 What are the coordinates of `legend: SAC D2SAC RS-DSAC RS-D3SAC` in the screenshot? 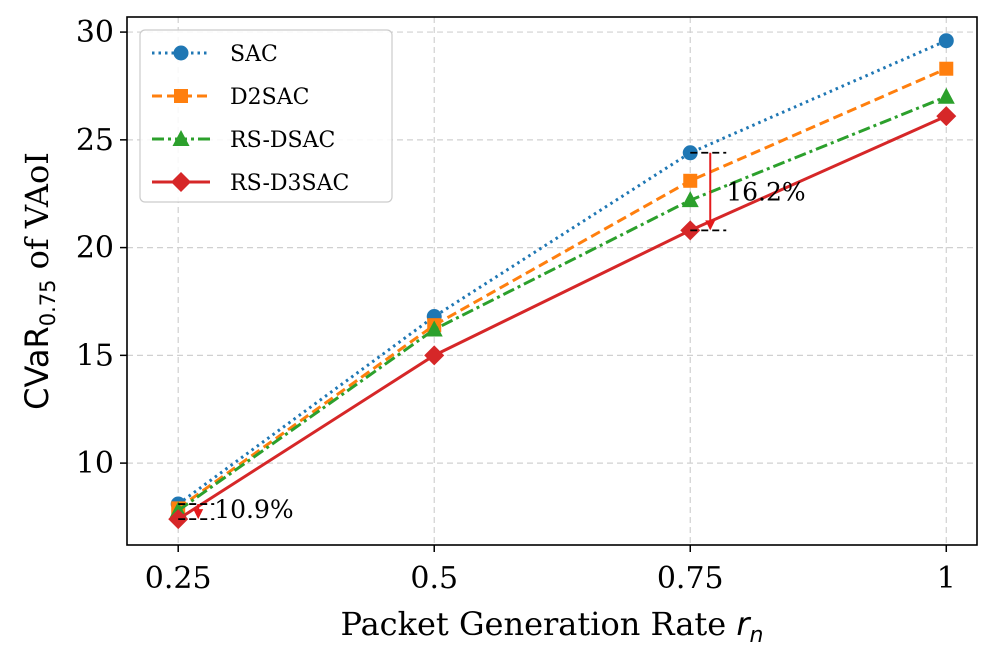 It's located at (266, 116).